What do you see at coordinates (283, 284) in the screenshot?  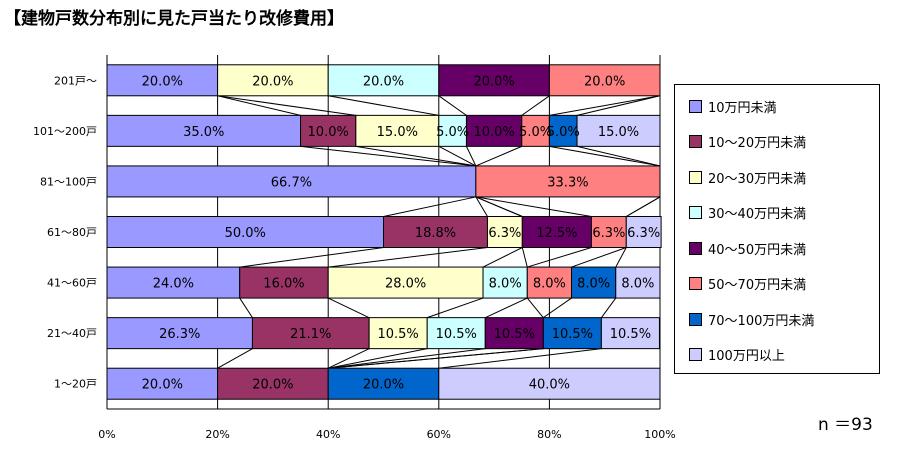 I see `data-label: 16.0%` at bounding box center [283, 284].